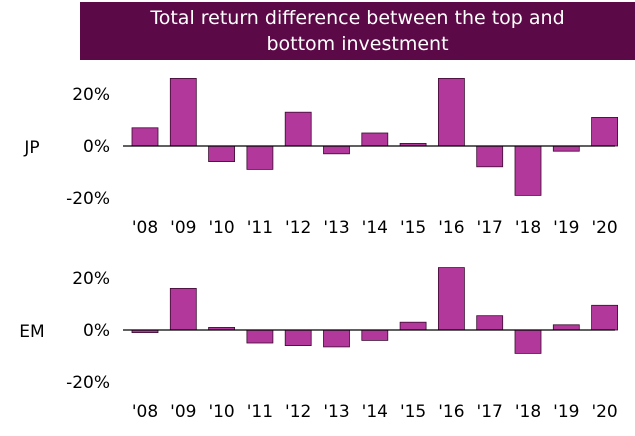  What do you see at coordinates (31, 332) in the screenshot?
I see `row-label: EM` at bounding box center [31, 332].